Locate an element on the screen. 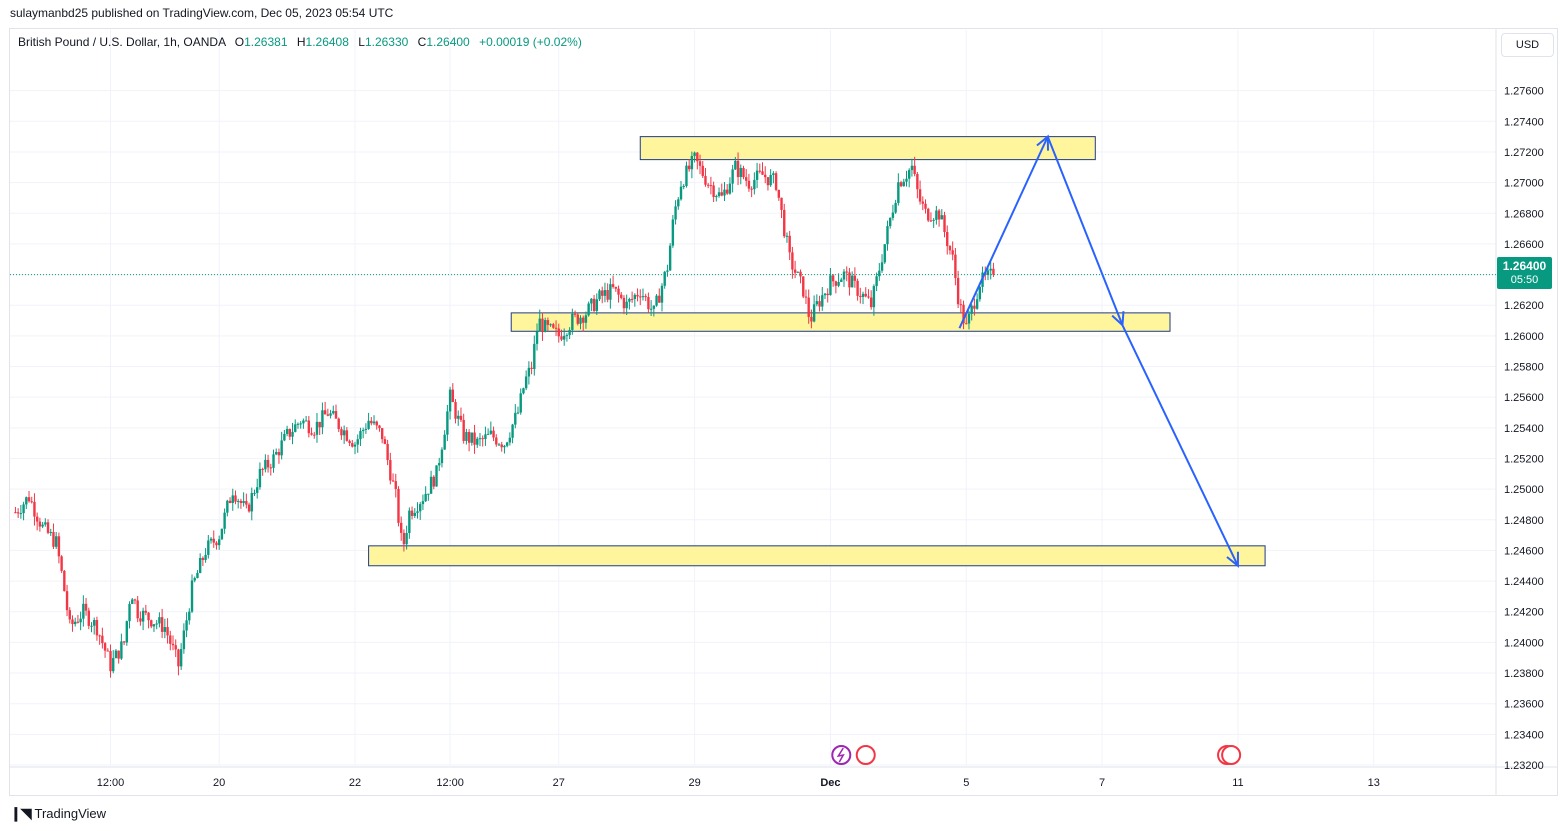 The width and height of the screenshot is (1567, 831). currency-button: USD is located at coordinates (1527, 45).